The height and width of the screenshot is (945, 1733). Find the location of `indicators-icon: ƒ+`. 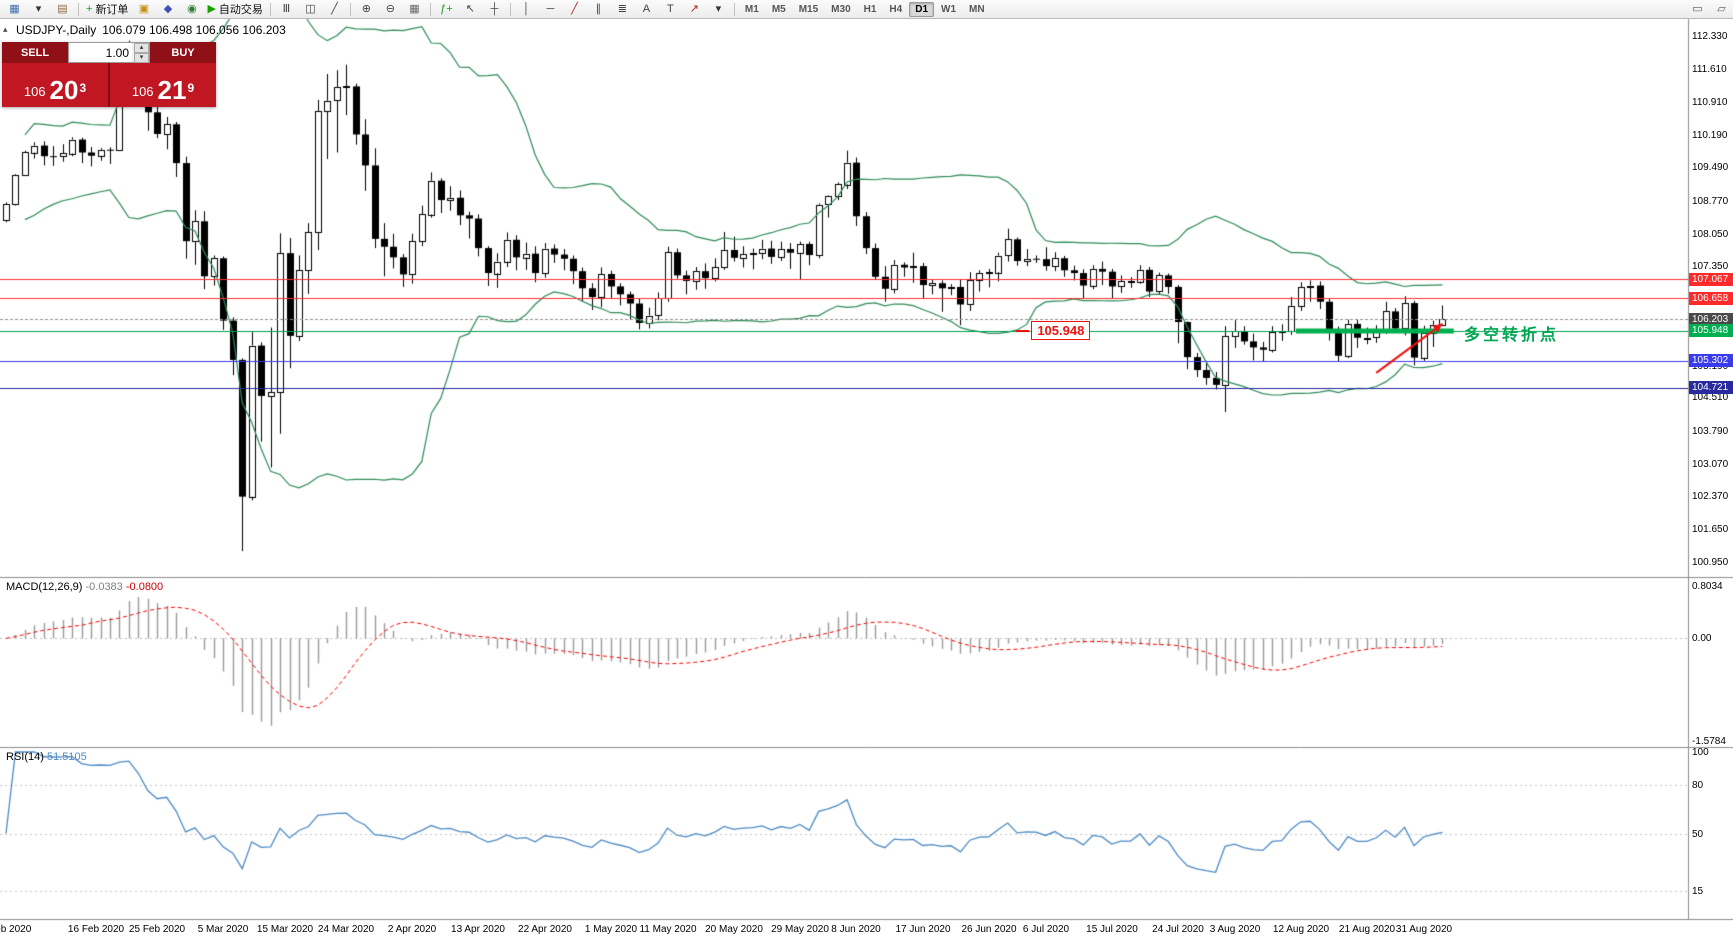

indicators-icon: ƒ+ is located at coordinates (446, 8).